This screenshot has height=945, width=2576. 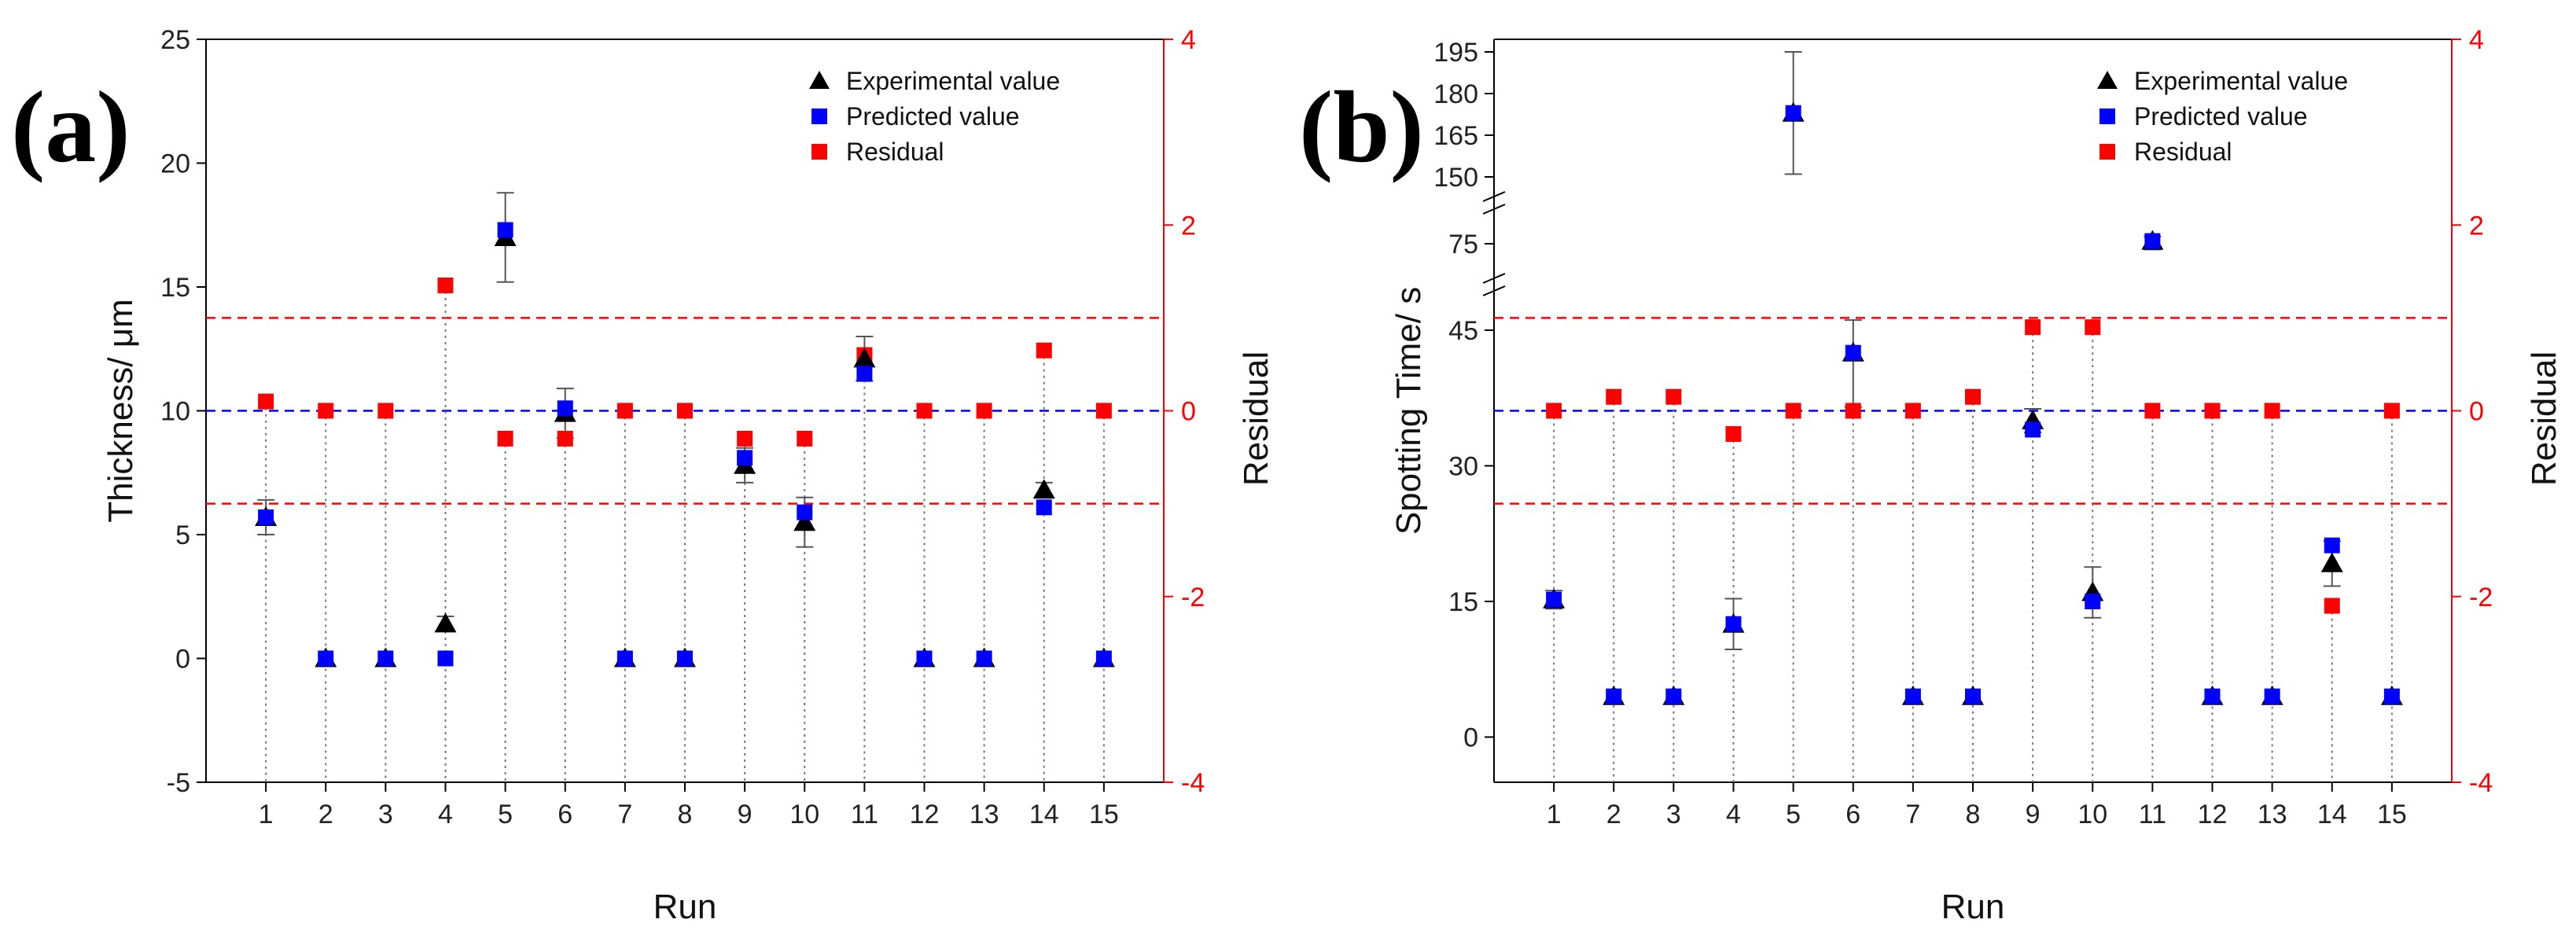 What do you see at coordinates (1794, 814) in the screenshot?
I see `x-tick-label: 5` at bounding box center [1794, 814].